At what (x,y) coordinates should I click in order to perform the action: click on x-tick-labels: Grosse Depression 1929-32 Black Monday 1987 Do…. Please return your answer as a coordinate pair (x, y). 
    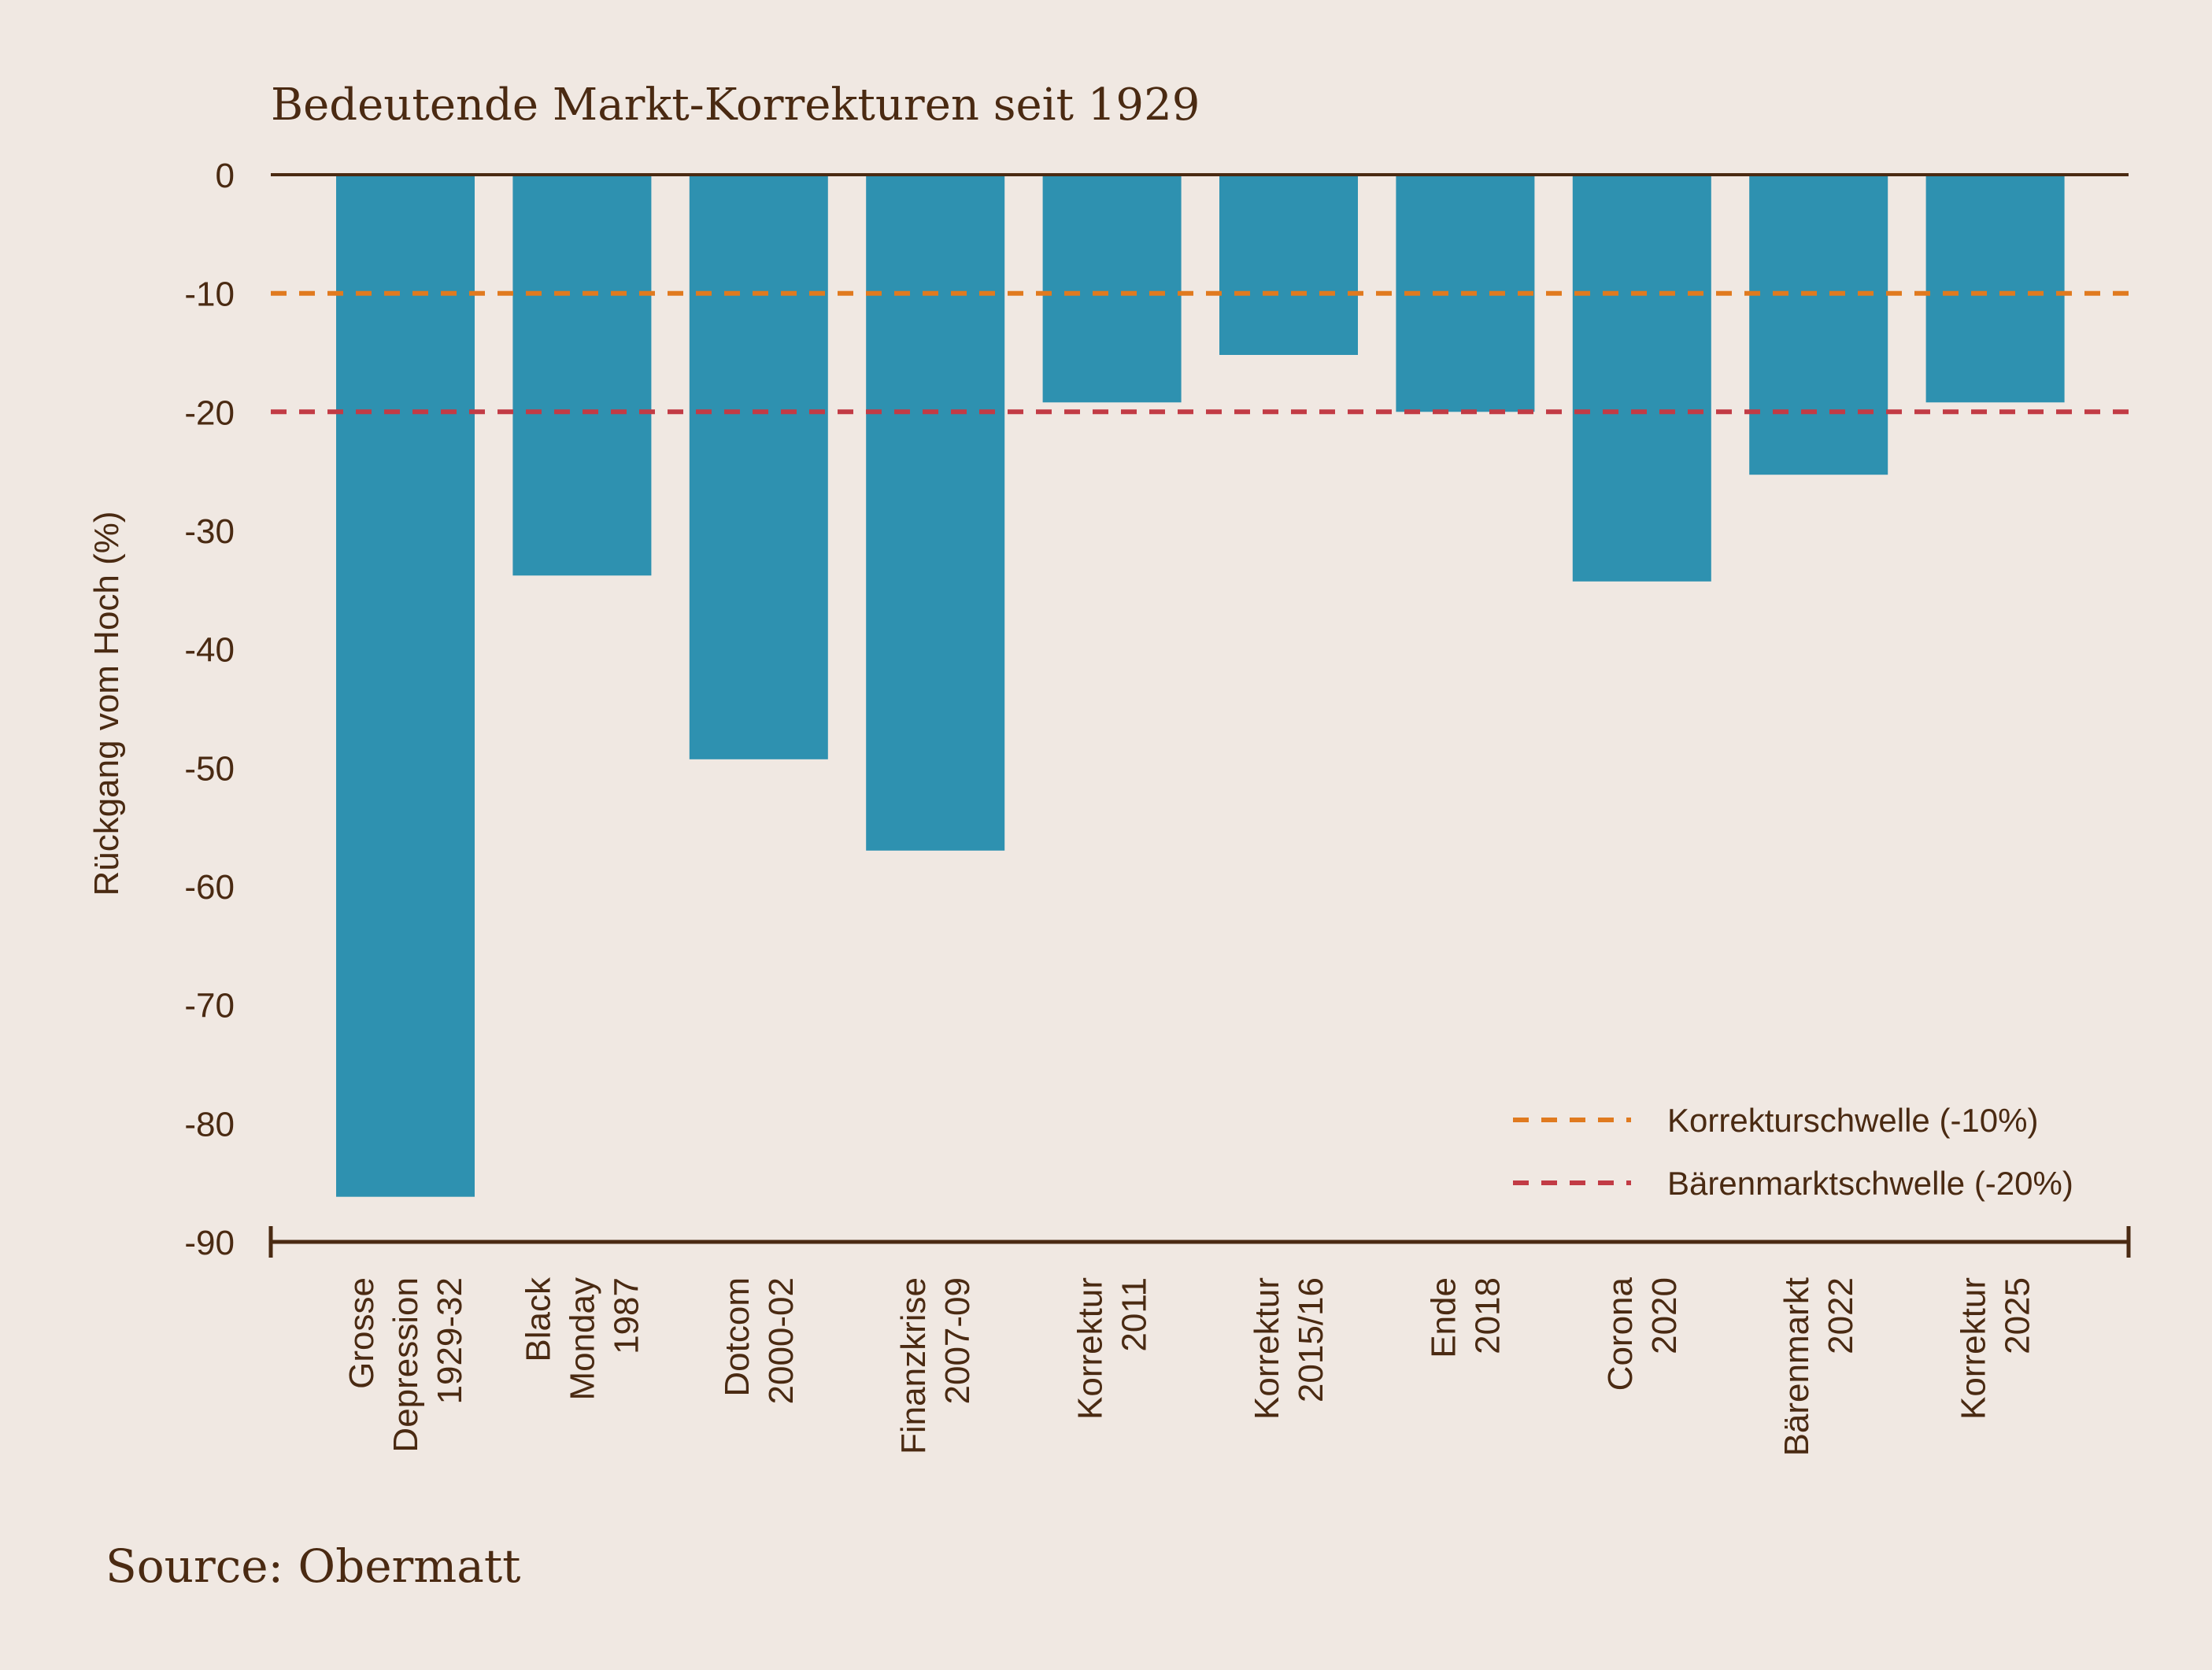
    Looking at the image, I should click on (1189, 1366).